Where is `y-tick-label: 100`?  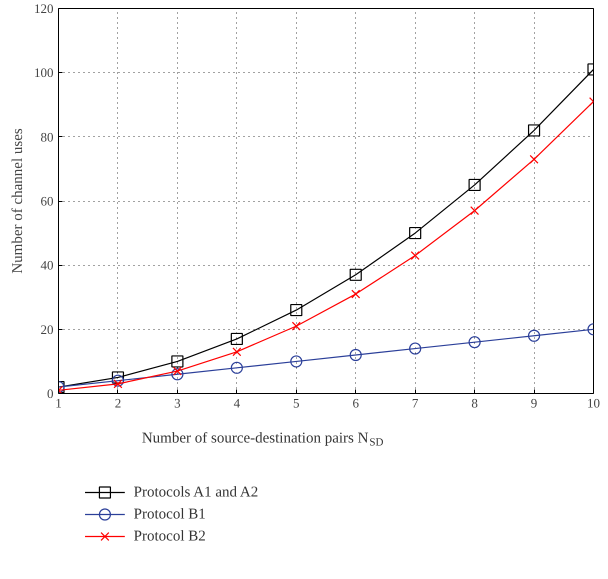 y-tick-label: 100 is located at coordinates (44, 72).